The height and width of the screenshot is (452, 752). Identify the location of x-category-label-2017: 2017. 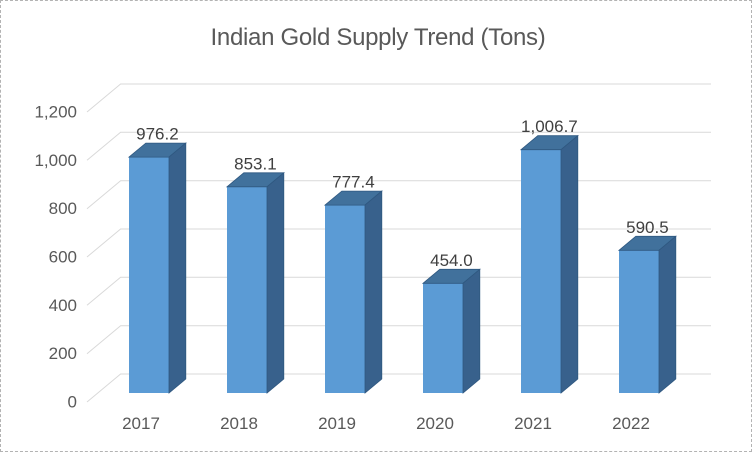
(141, 423).